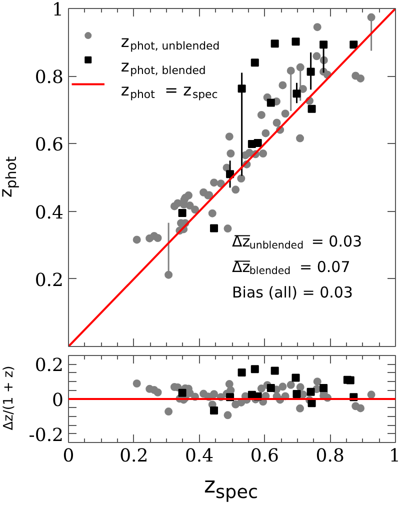 The height and width of the screenshot is (506, 400). Describe the element at coordinates (58, 400) in the screenshot. I see `y-tick-label: 0` at that location.